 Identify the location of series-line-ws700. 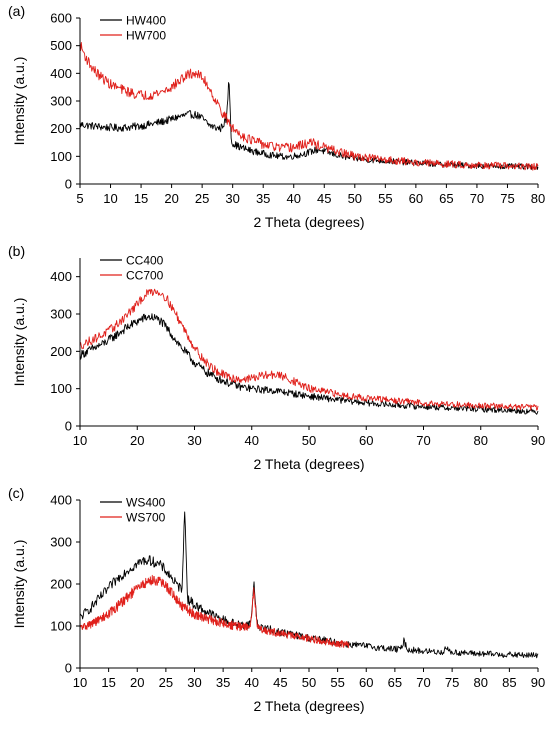
(214, 611).